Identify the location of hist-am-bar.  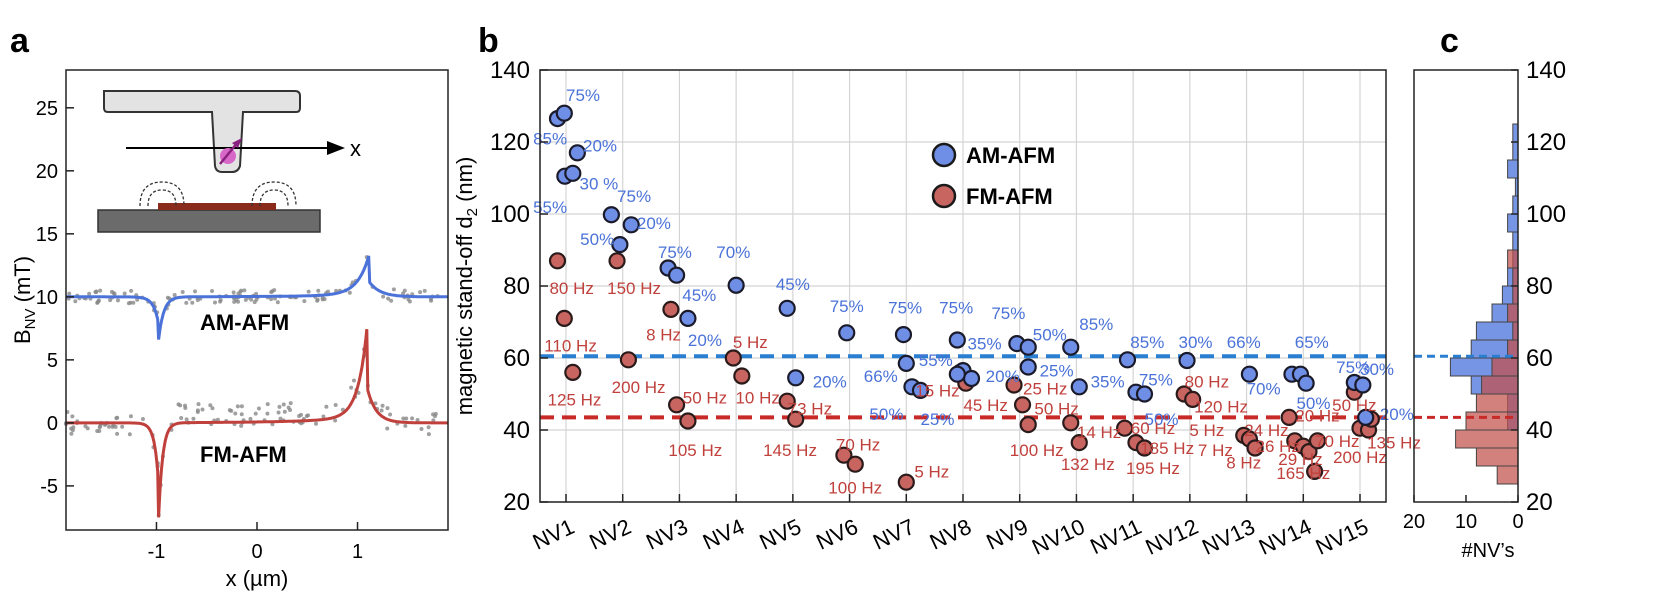
(1513, 169).